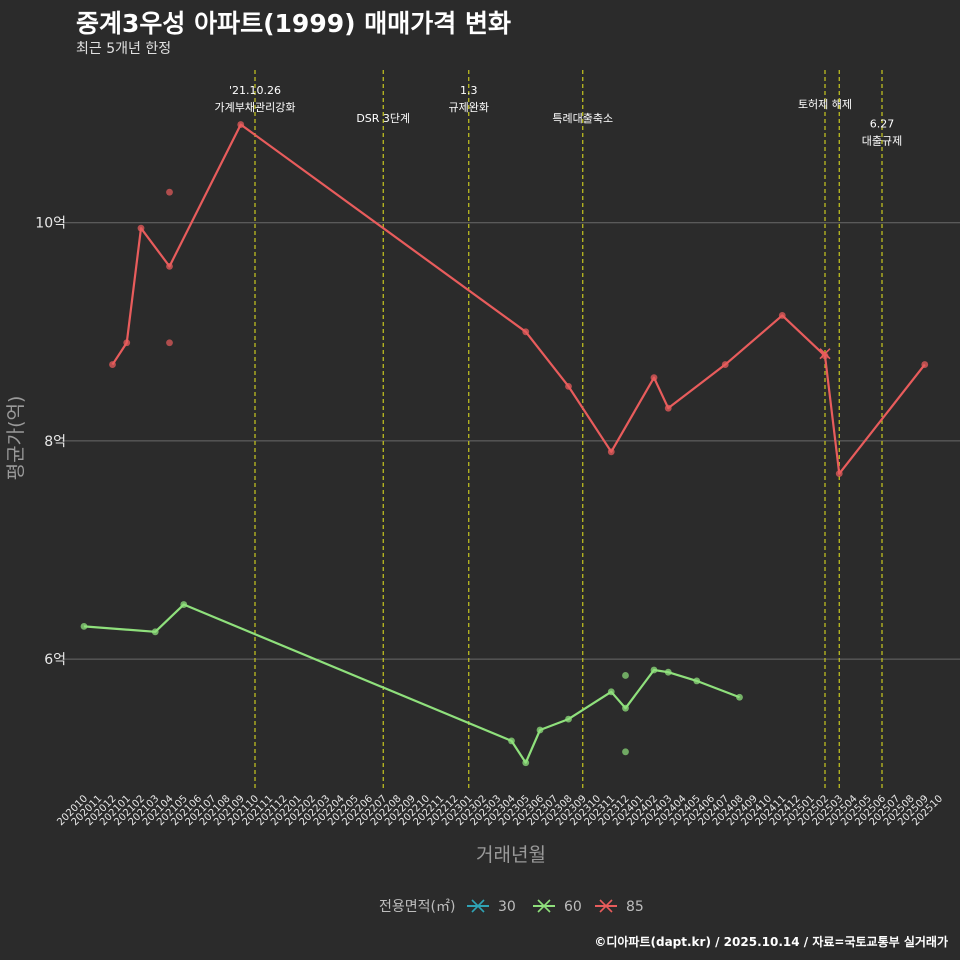  I want to click on event-label-0-1: 가계부채관리강화, so click(255, 107).